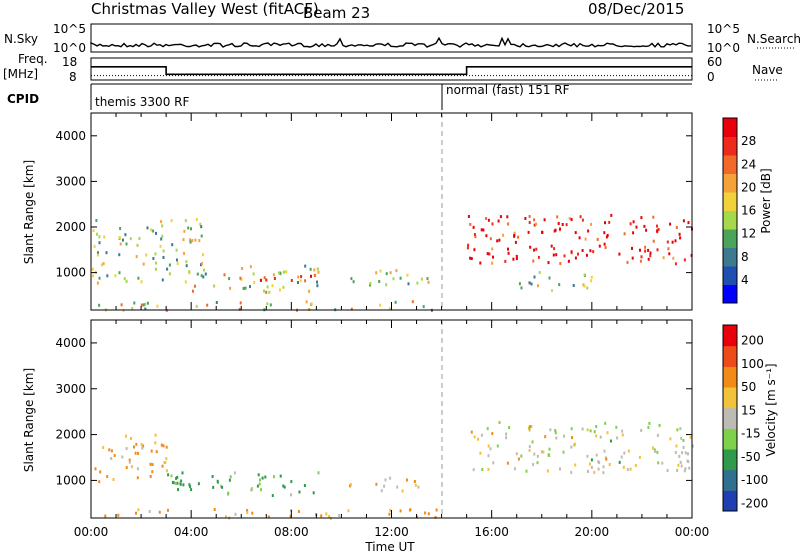 This screenshot has width=800, height=554. Describe the element at coordinates (508, 90) in the screenshot. I see `cpid-segment-2: normal (fast) 151 RF` at that location.